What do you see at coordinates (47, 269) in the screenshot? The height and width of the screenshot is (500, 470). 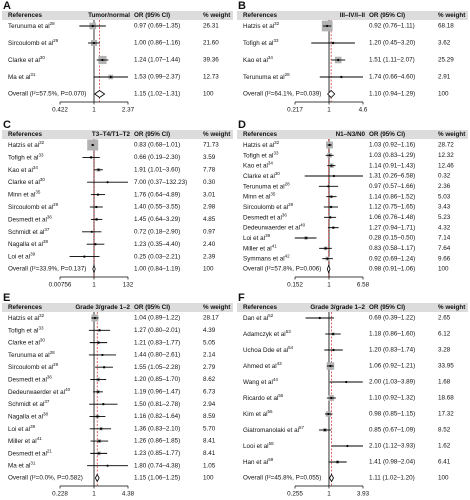 I see `overall-label: Overall (I²=33.9%, P=0.137)` at bounding box center [47, 269].